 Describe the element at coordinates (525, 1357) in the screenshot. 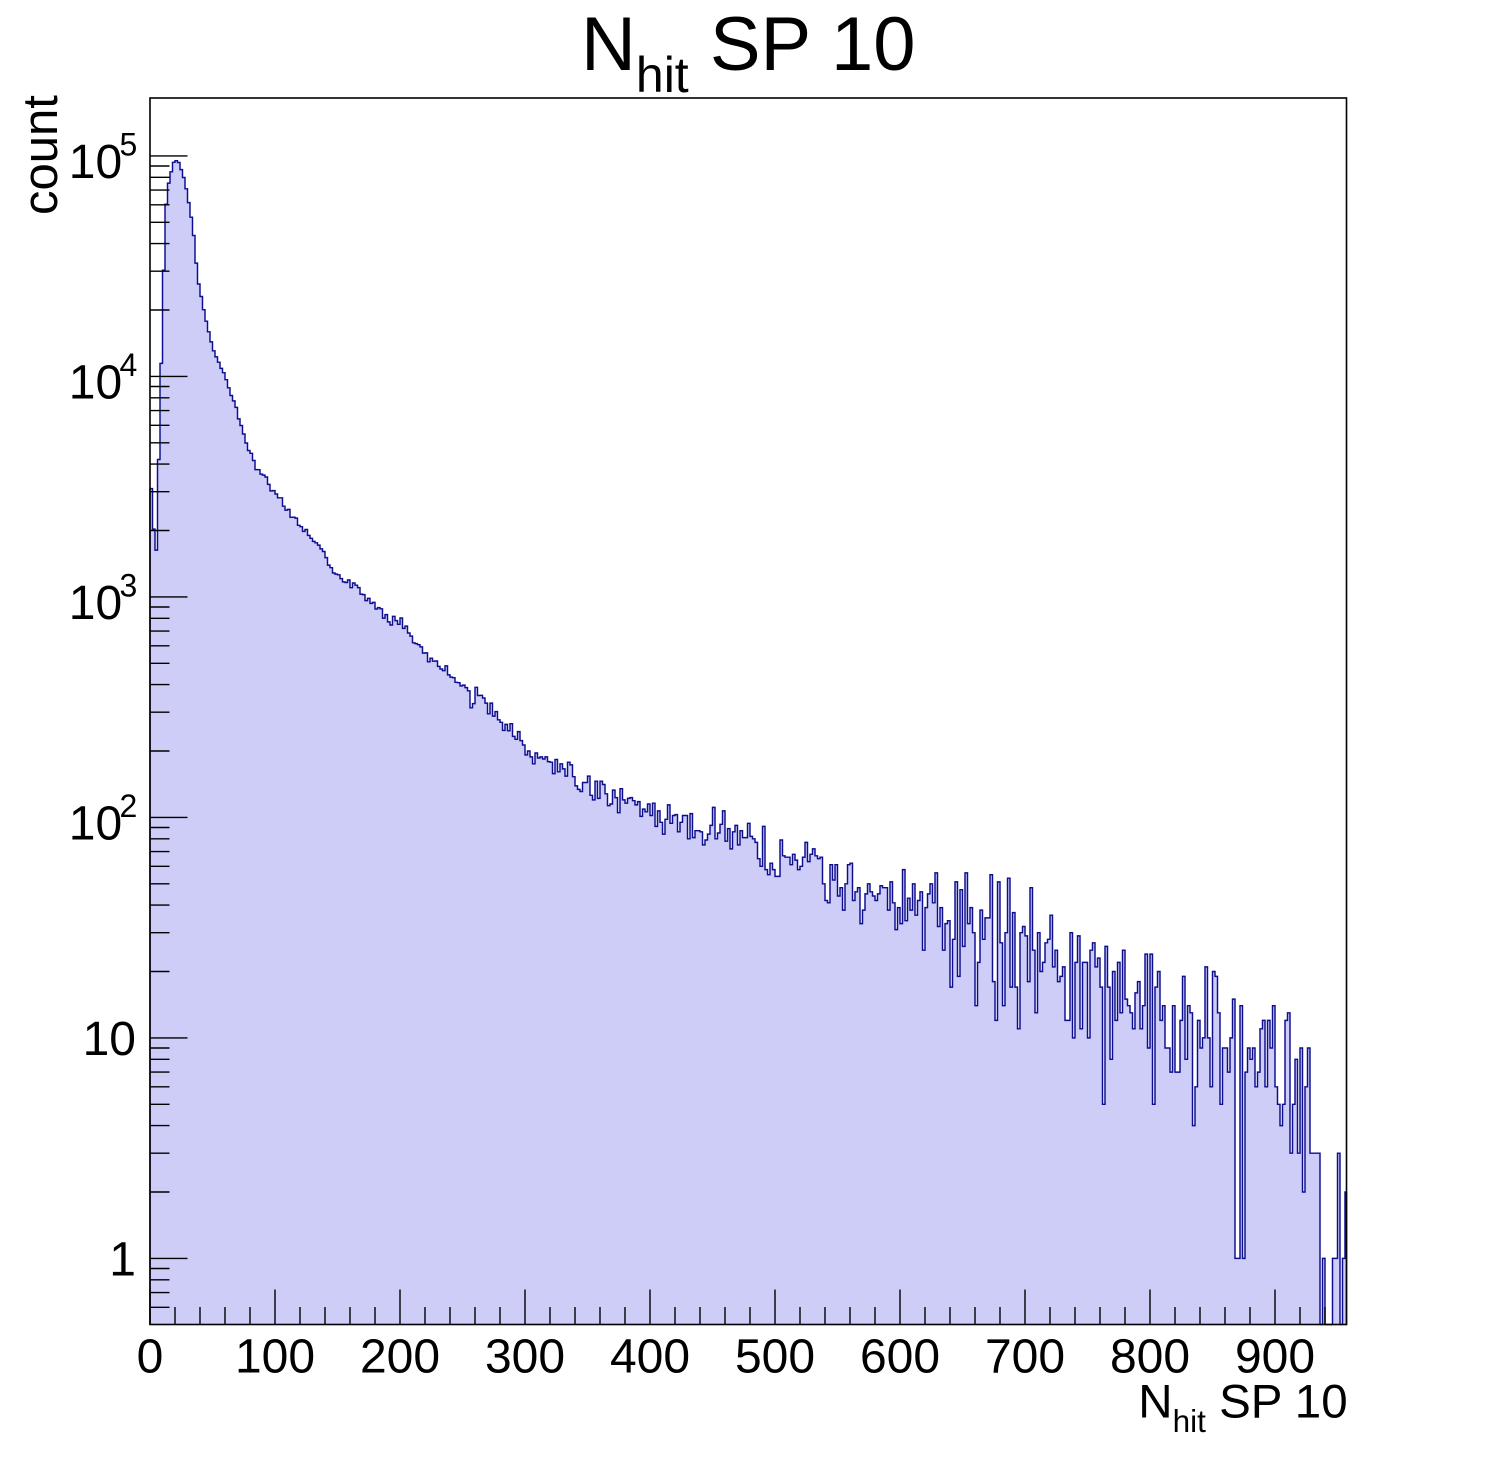

I see `svg-text: 300` at that location.